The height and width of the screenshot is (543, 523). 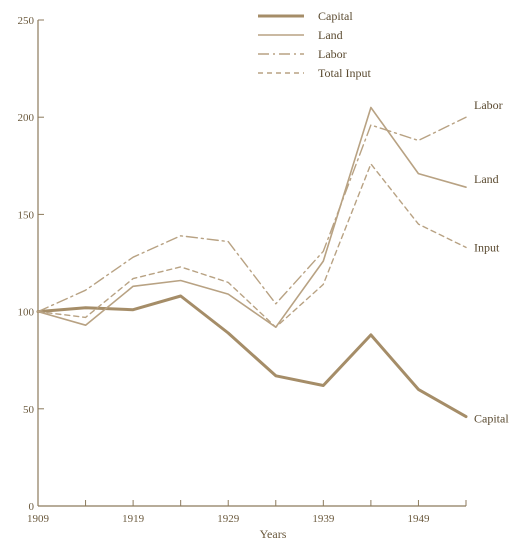 I want to click on end-label-capital: Capital, so click(x=491, y=419).